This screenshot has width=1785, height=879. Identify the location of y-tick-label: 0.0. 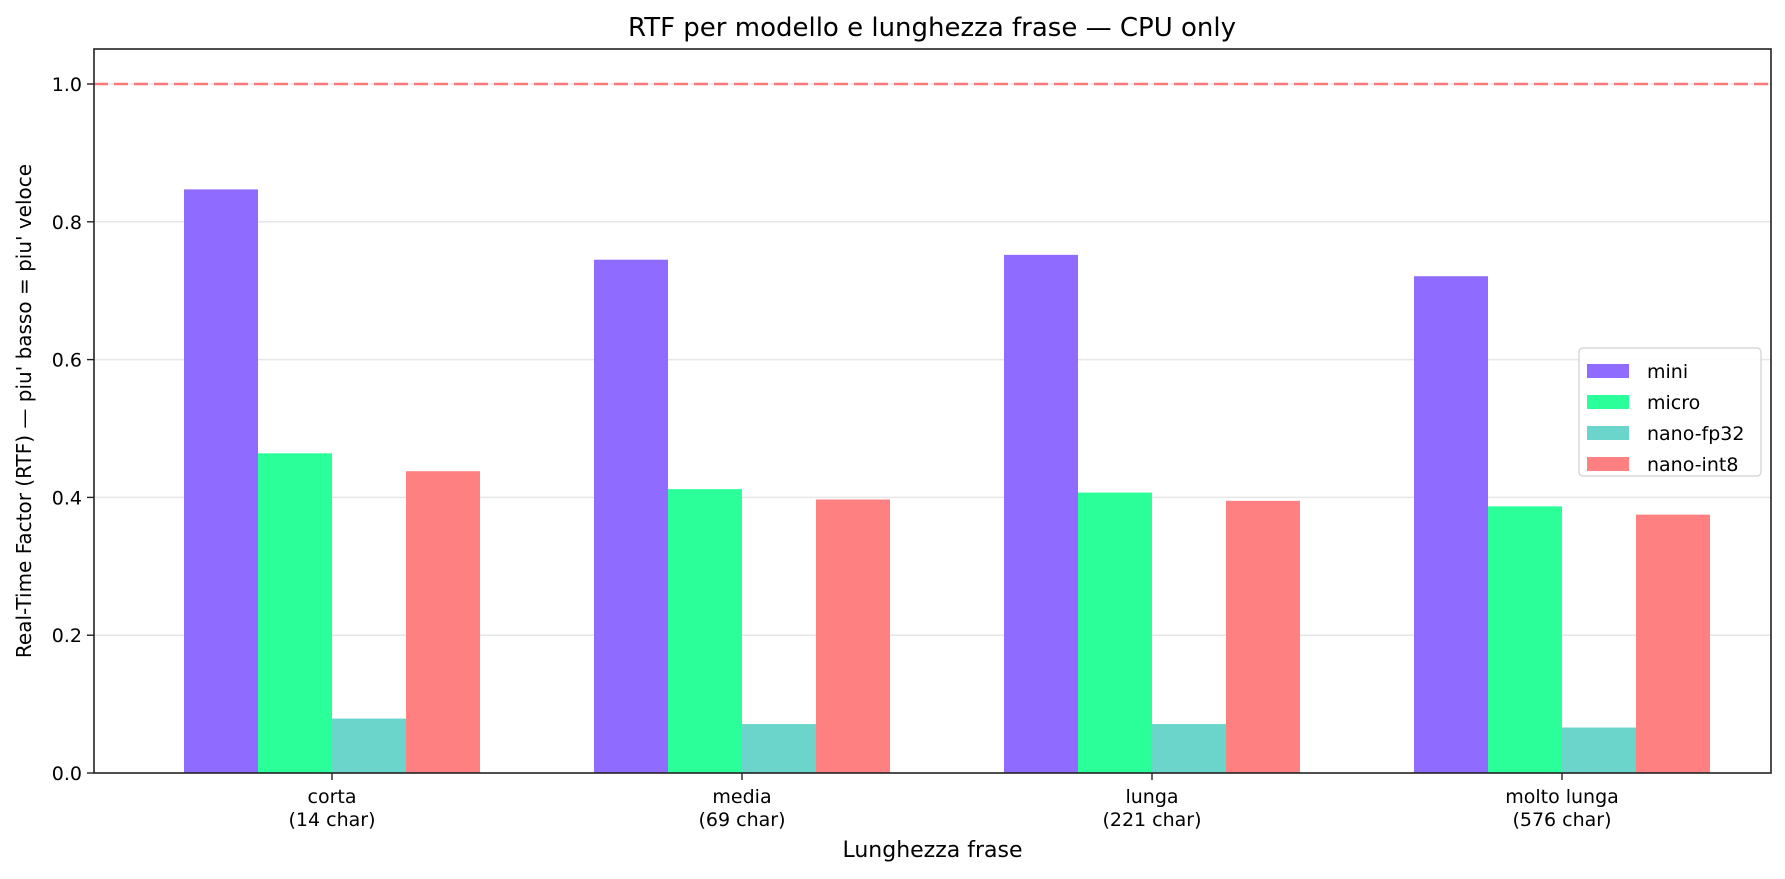
(67, 774).